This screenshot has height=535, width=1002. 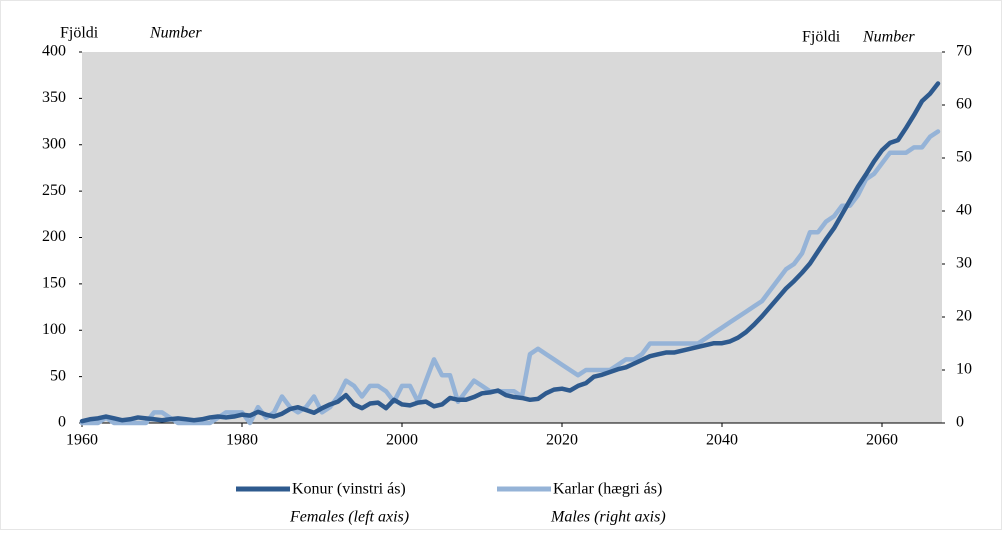 What do you see at coordinates (242, 440) in the screenshot?
I see `x-tick-label: 1980` at bounding box center [242, 440].